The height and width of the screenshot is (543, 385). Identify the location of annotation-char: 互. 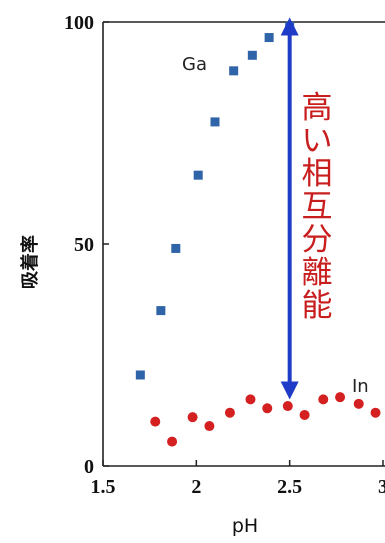
(317, 207).